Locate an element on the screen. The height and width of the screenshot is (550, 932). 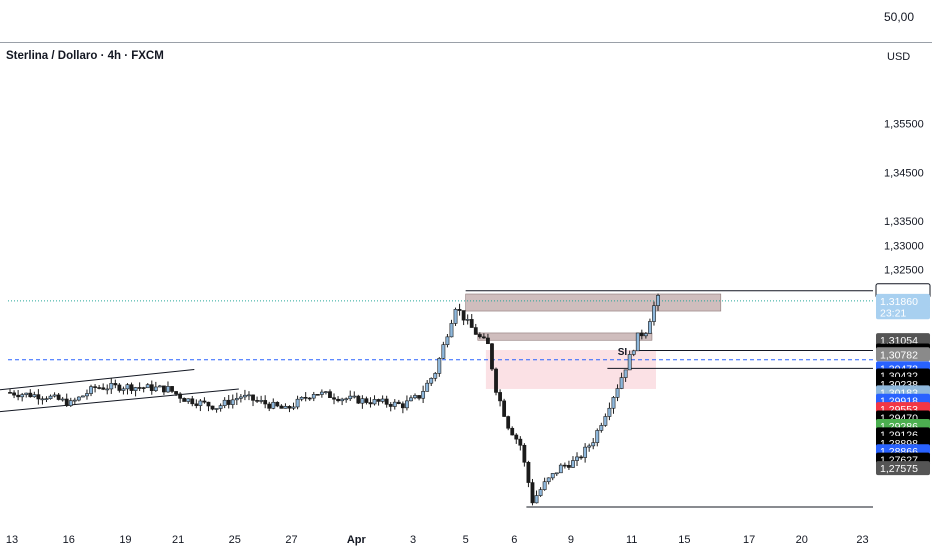
x-tick-label: 6 is located at coordinates (514, 540).